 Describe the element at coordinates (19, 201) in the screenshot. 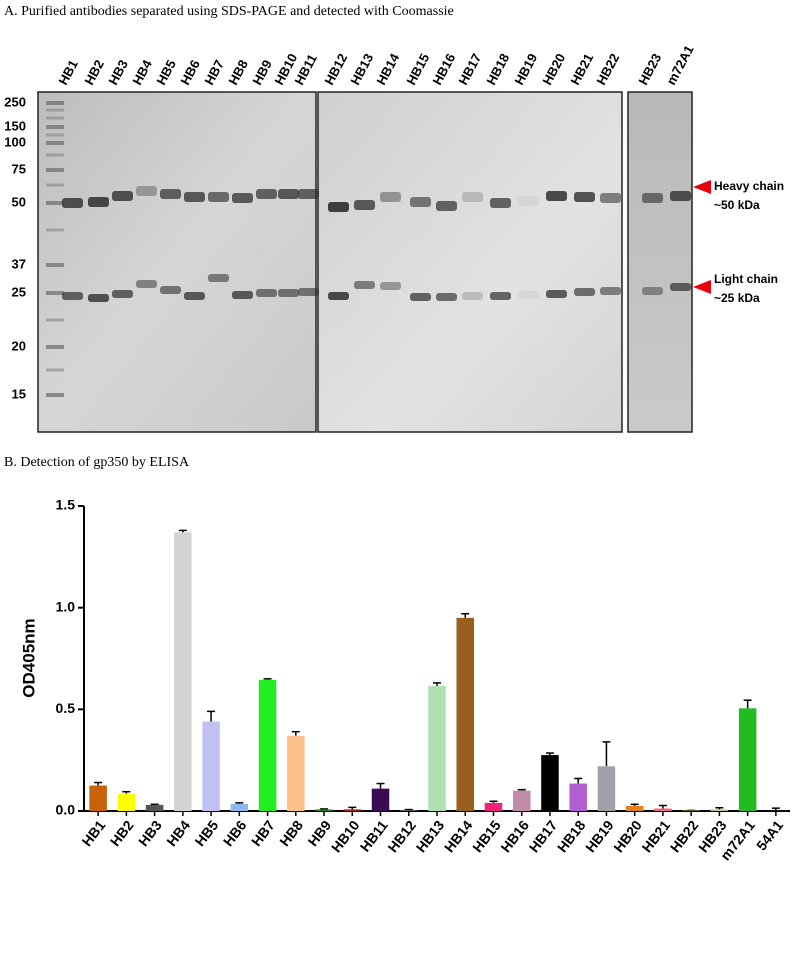

I see `marker-label: 50` at that location.